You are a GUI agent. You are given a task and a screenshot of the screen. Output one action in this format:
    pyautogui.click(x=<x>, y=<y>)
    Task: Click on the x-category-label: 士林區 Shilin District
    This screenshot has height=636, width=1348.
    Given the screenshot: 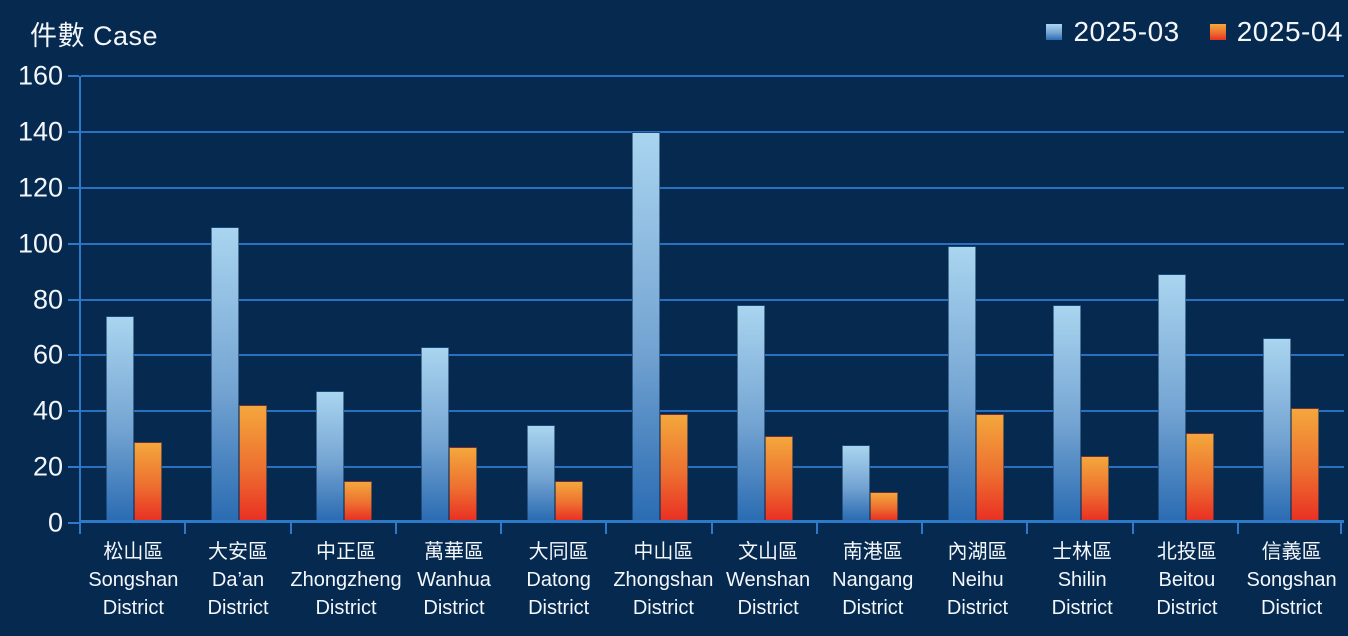 What is the action you would take?
    pyautogui.click(x=1082, y=580)
    